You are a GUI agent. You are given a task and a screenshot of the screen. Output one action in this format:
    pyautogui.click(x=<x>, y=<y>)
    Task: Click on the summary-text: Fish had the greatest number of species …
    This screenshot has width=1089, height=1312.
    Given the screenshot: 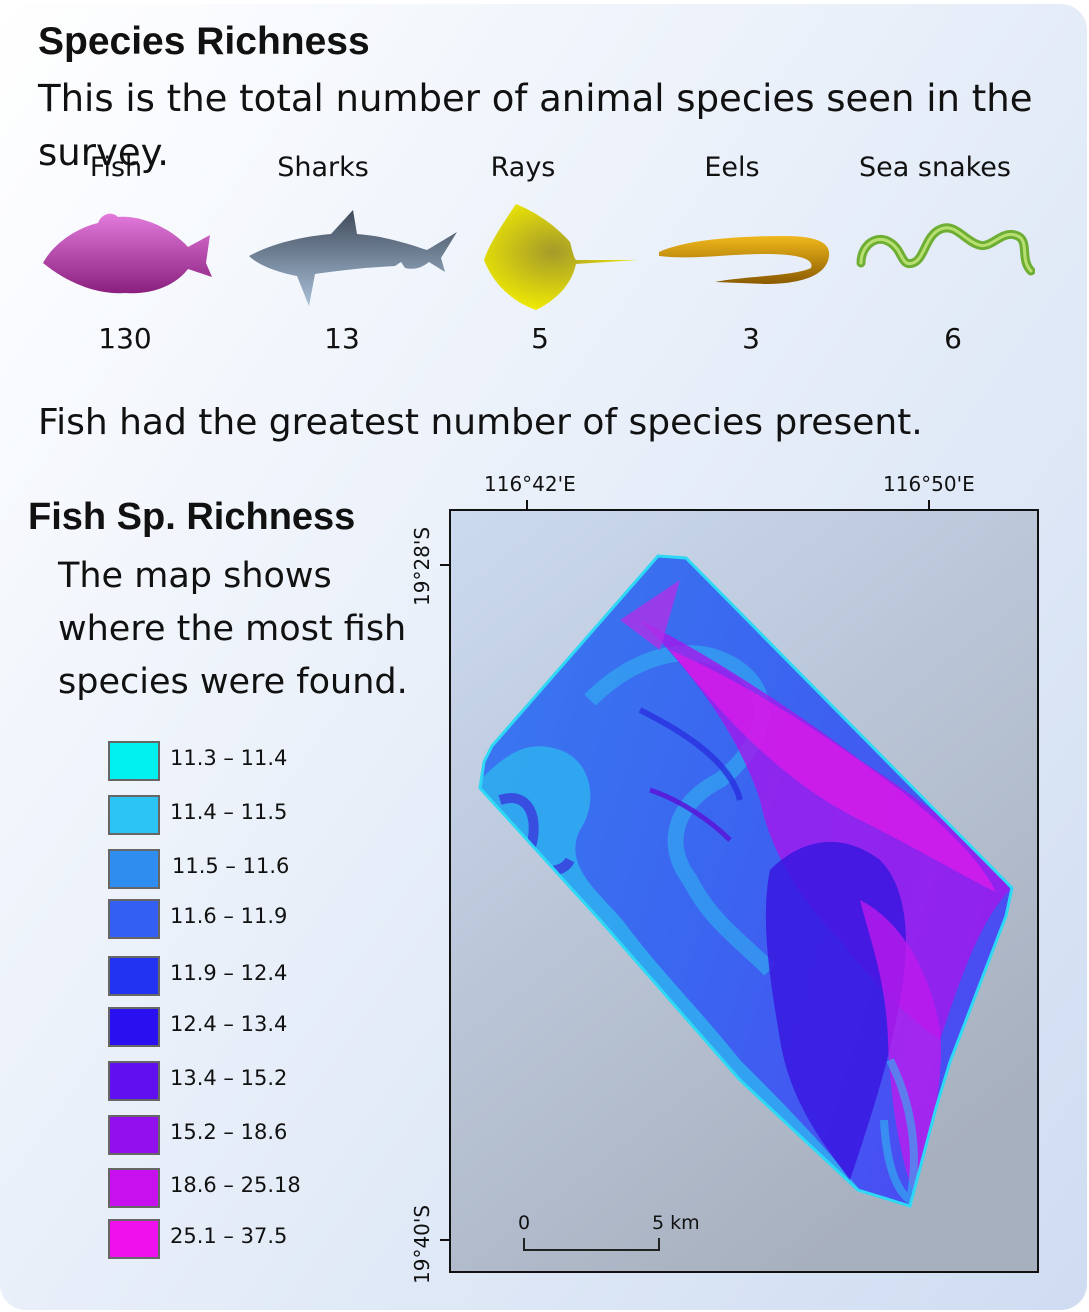 What is the action you would take?
    pyautogui.click(x=480, y=422)
    